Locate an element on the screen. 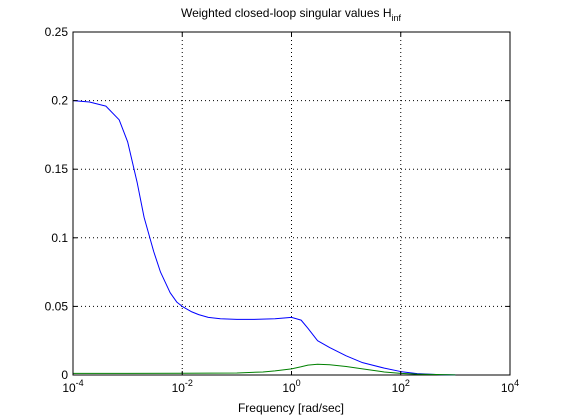 Image resolution: width=561 pixels, height=420 pixels. x-tick-label: 10⁻² is located at coordinates (182, 386).